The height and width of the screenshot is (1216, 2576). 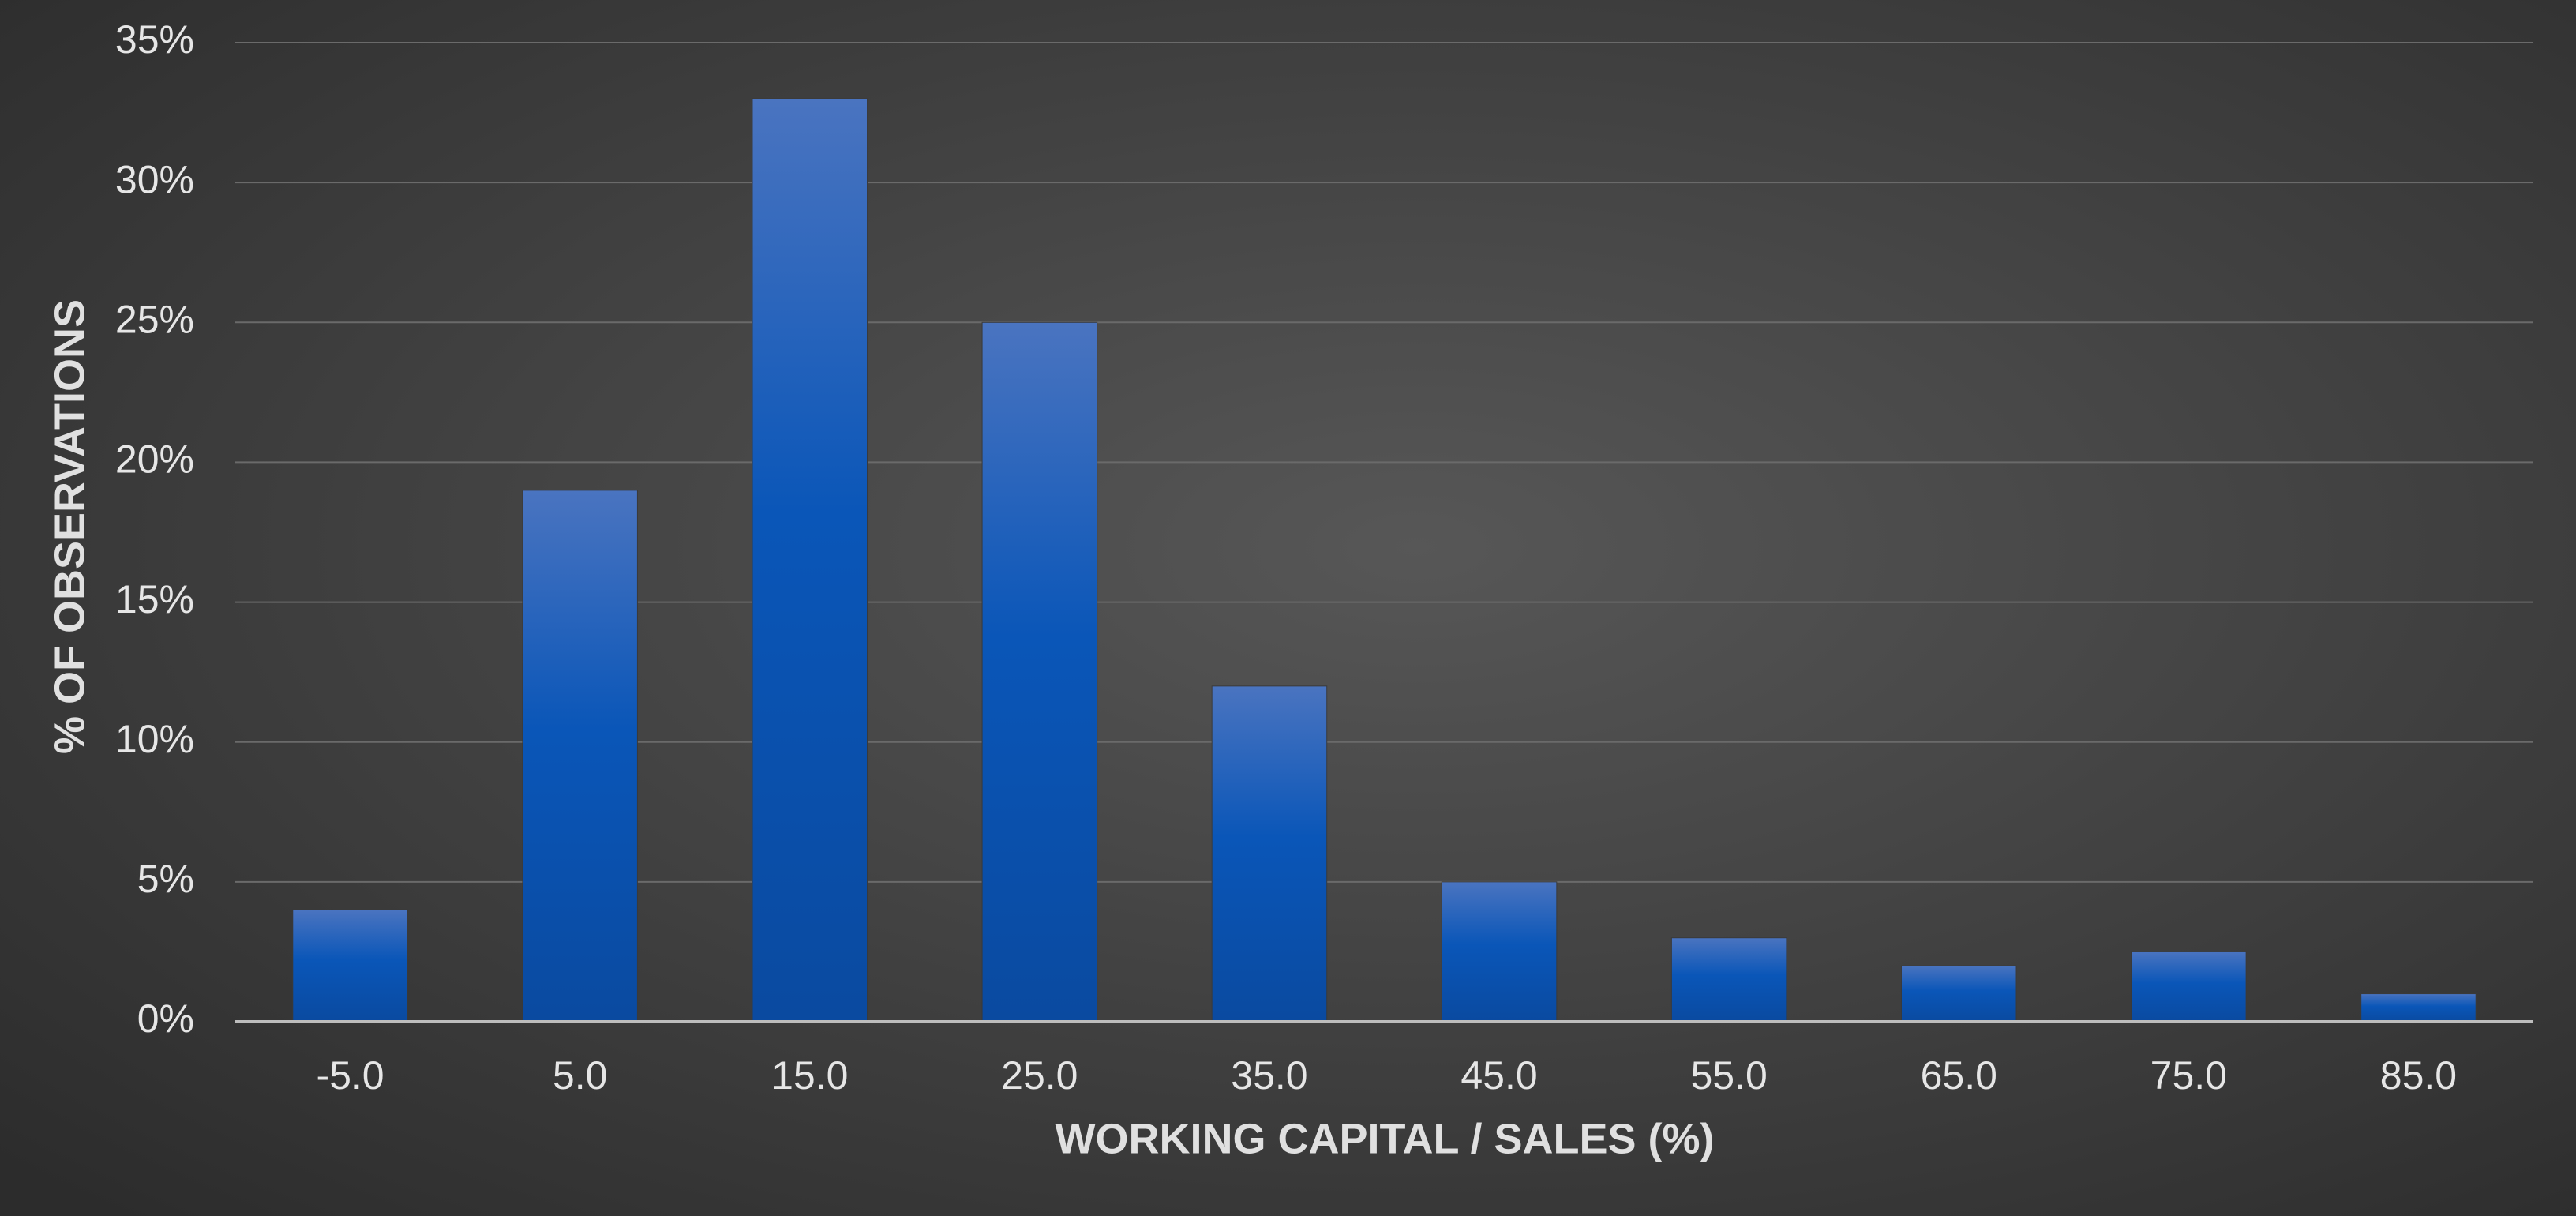 What do you see at coordinates (1498, 1075) in the screenshot?
I see `x-tick-label: 45.0` at bounding box center [1498, 1075].